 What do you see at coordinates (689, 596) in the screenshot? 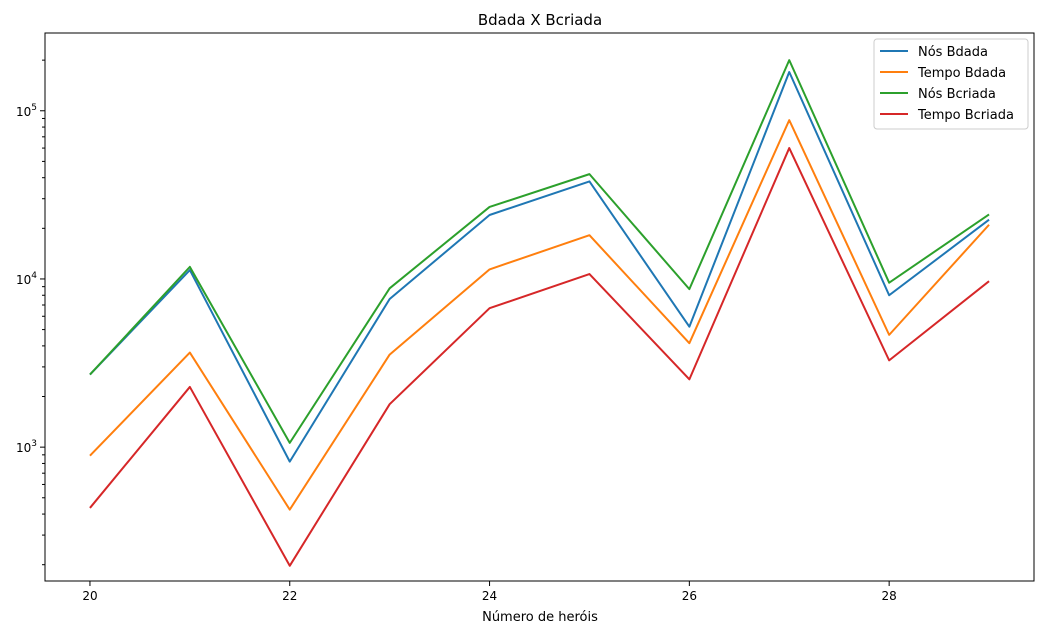
I see `x-tick-label: 26` at bounding box center [689, 596].